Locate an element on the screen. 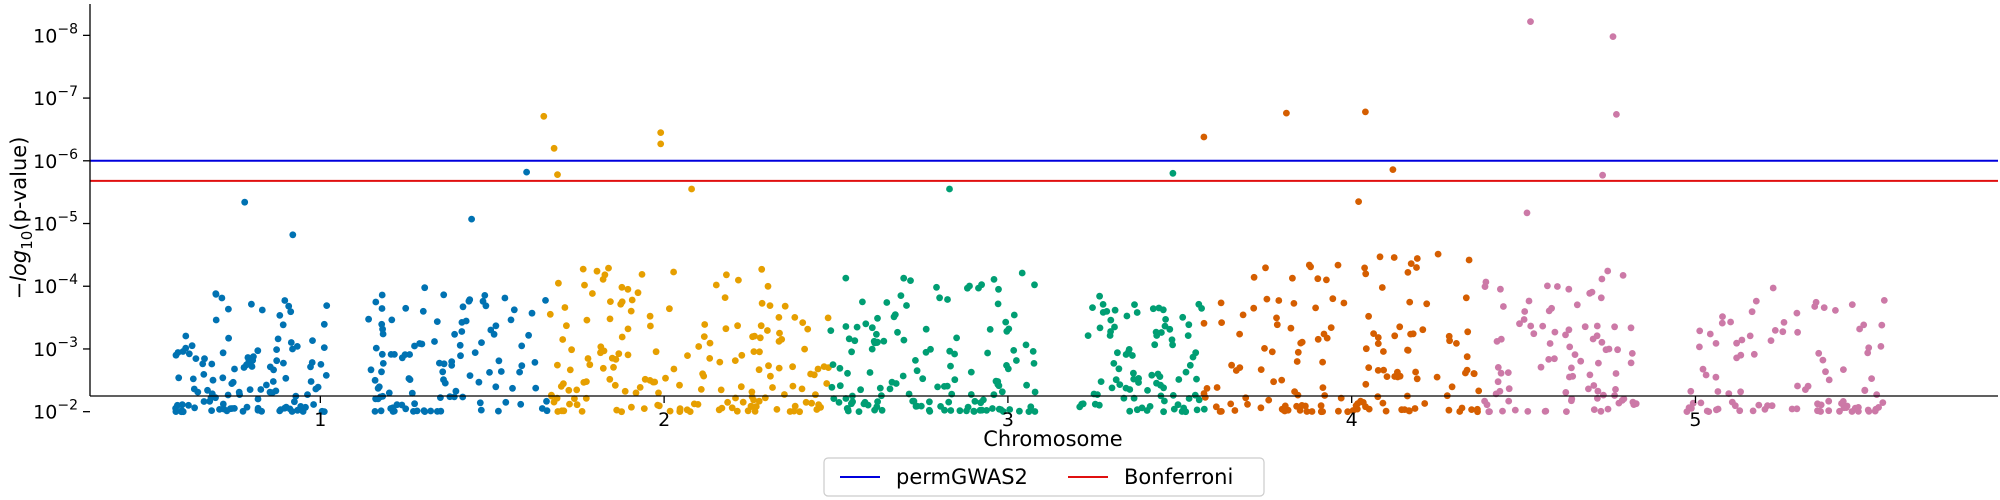 Image resolution: width=2000 pixels, height=500 pixels. y-tick-label: 10⁻⁵ is located at coordinates (55, 223).